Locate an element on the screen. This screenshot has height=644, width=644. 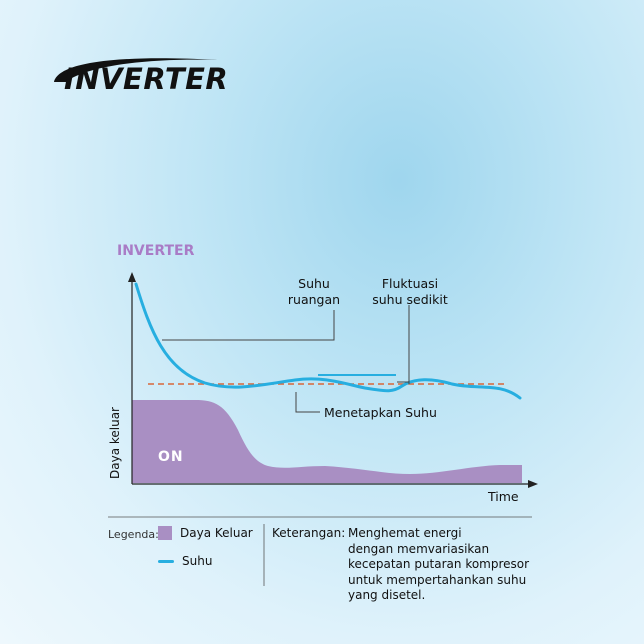
room-temp-label: Suhu ruangan is located at coordinates (314, 292).